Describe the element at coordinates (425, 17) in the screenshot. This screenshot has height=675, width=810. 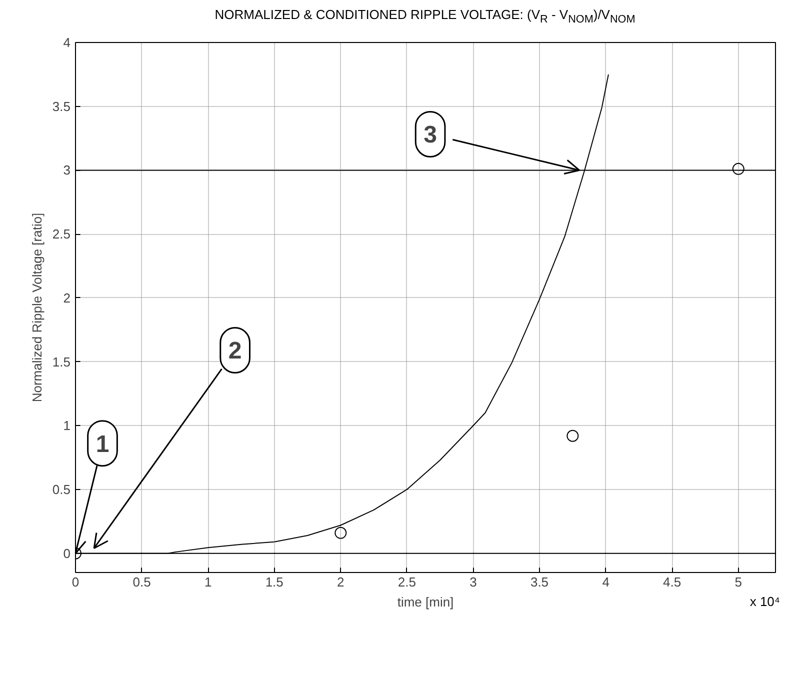
I see `chart-title: NORMALIZED & CONDITIONED RIPPLE VOLTAGE: (V$_{R}$ - V$_{NOM}$)/V$_{NOM}$` at that location.